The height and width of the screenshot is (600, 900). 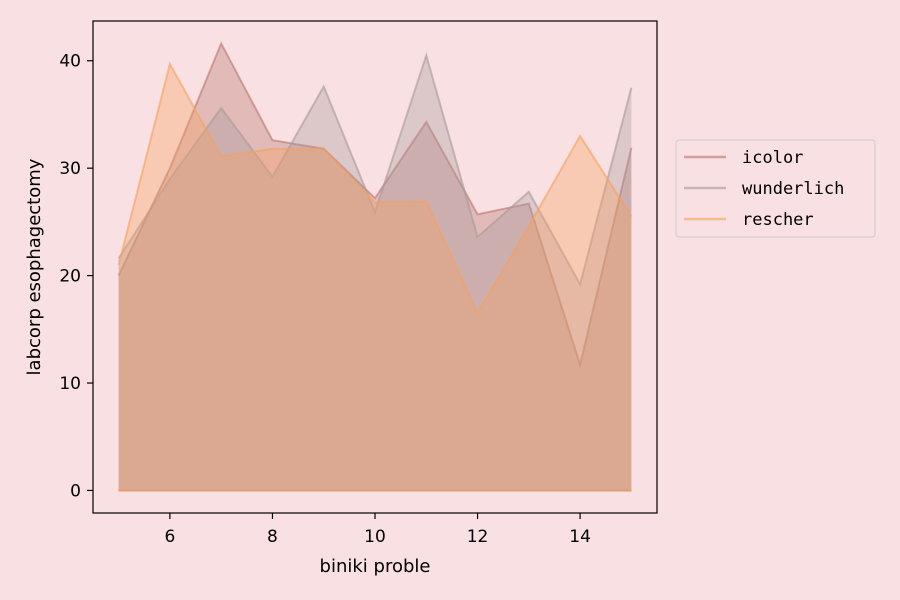 I want to click on legend-label-rescher: rescher, so click(x=778, y=220).